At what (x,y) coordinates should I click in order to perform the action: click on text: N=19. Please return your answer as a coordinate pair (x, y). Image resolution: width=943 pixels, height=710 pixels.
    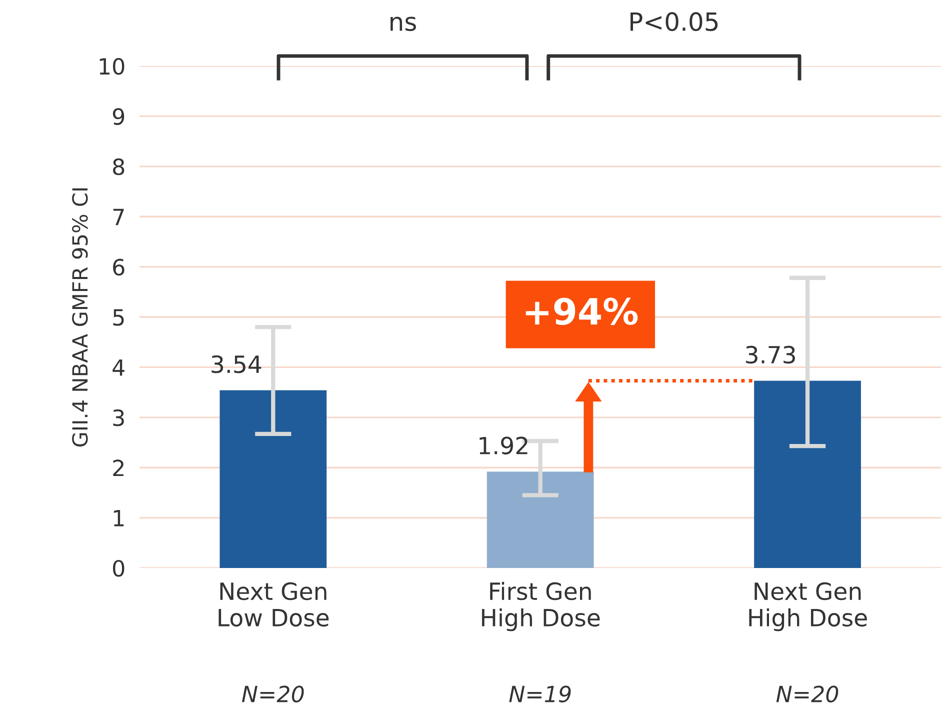
    Looking at the image, I should click on (540, 694).